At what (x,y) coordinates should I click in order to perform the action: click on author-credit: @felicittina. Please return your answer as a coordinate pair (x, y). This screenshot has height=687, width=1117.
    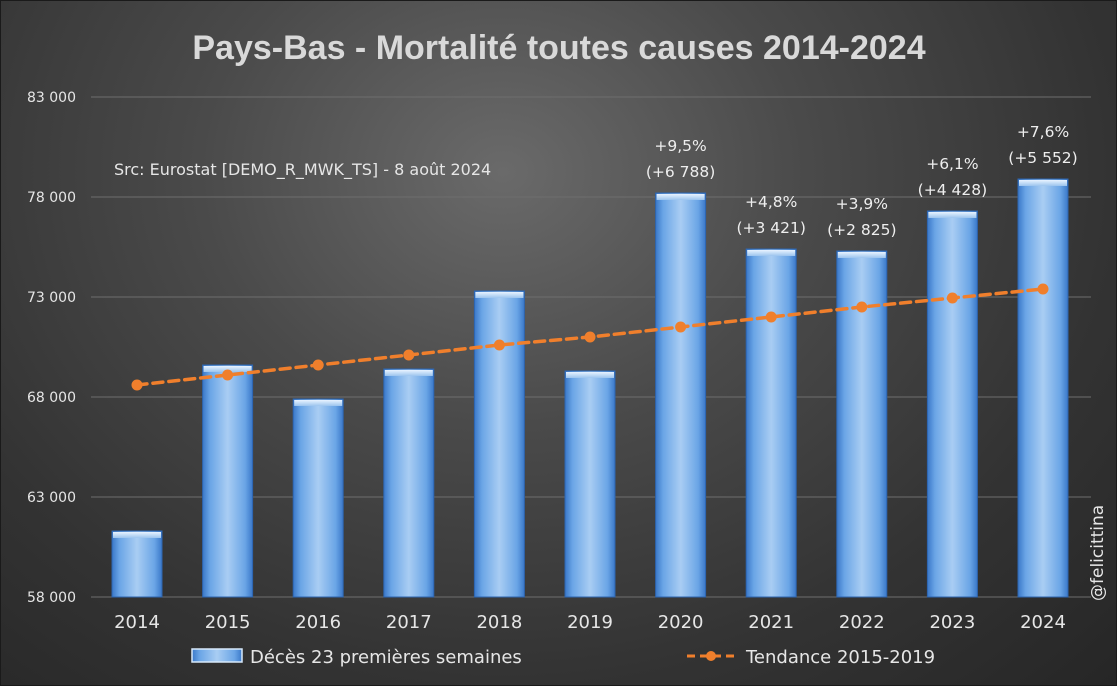
    Looking at the image, I should click on (1098, 553).